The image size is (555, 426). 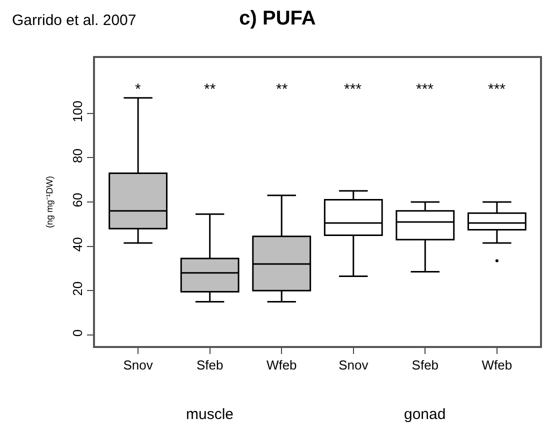 I want to click on y-tick-label: 60, so click(x=77, y=200).